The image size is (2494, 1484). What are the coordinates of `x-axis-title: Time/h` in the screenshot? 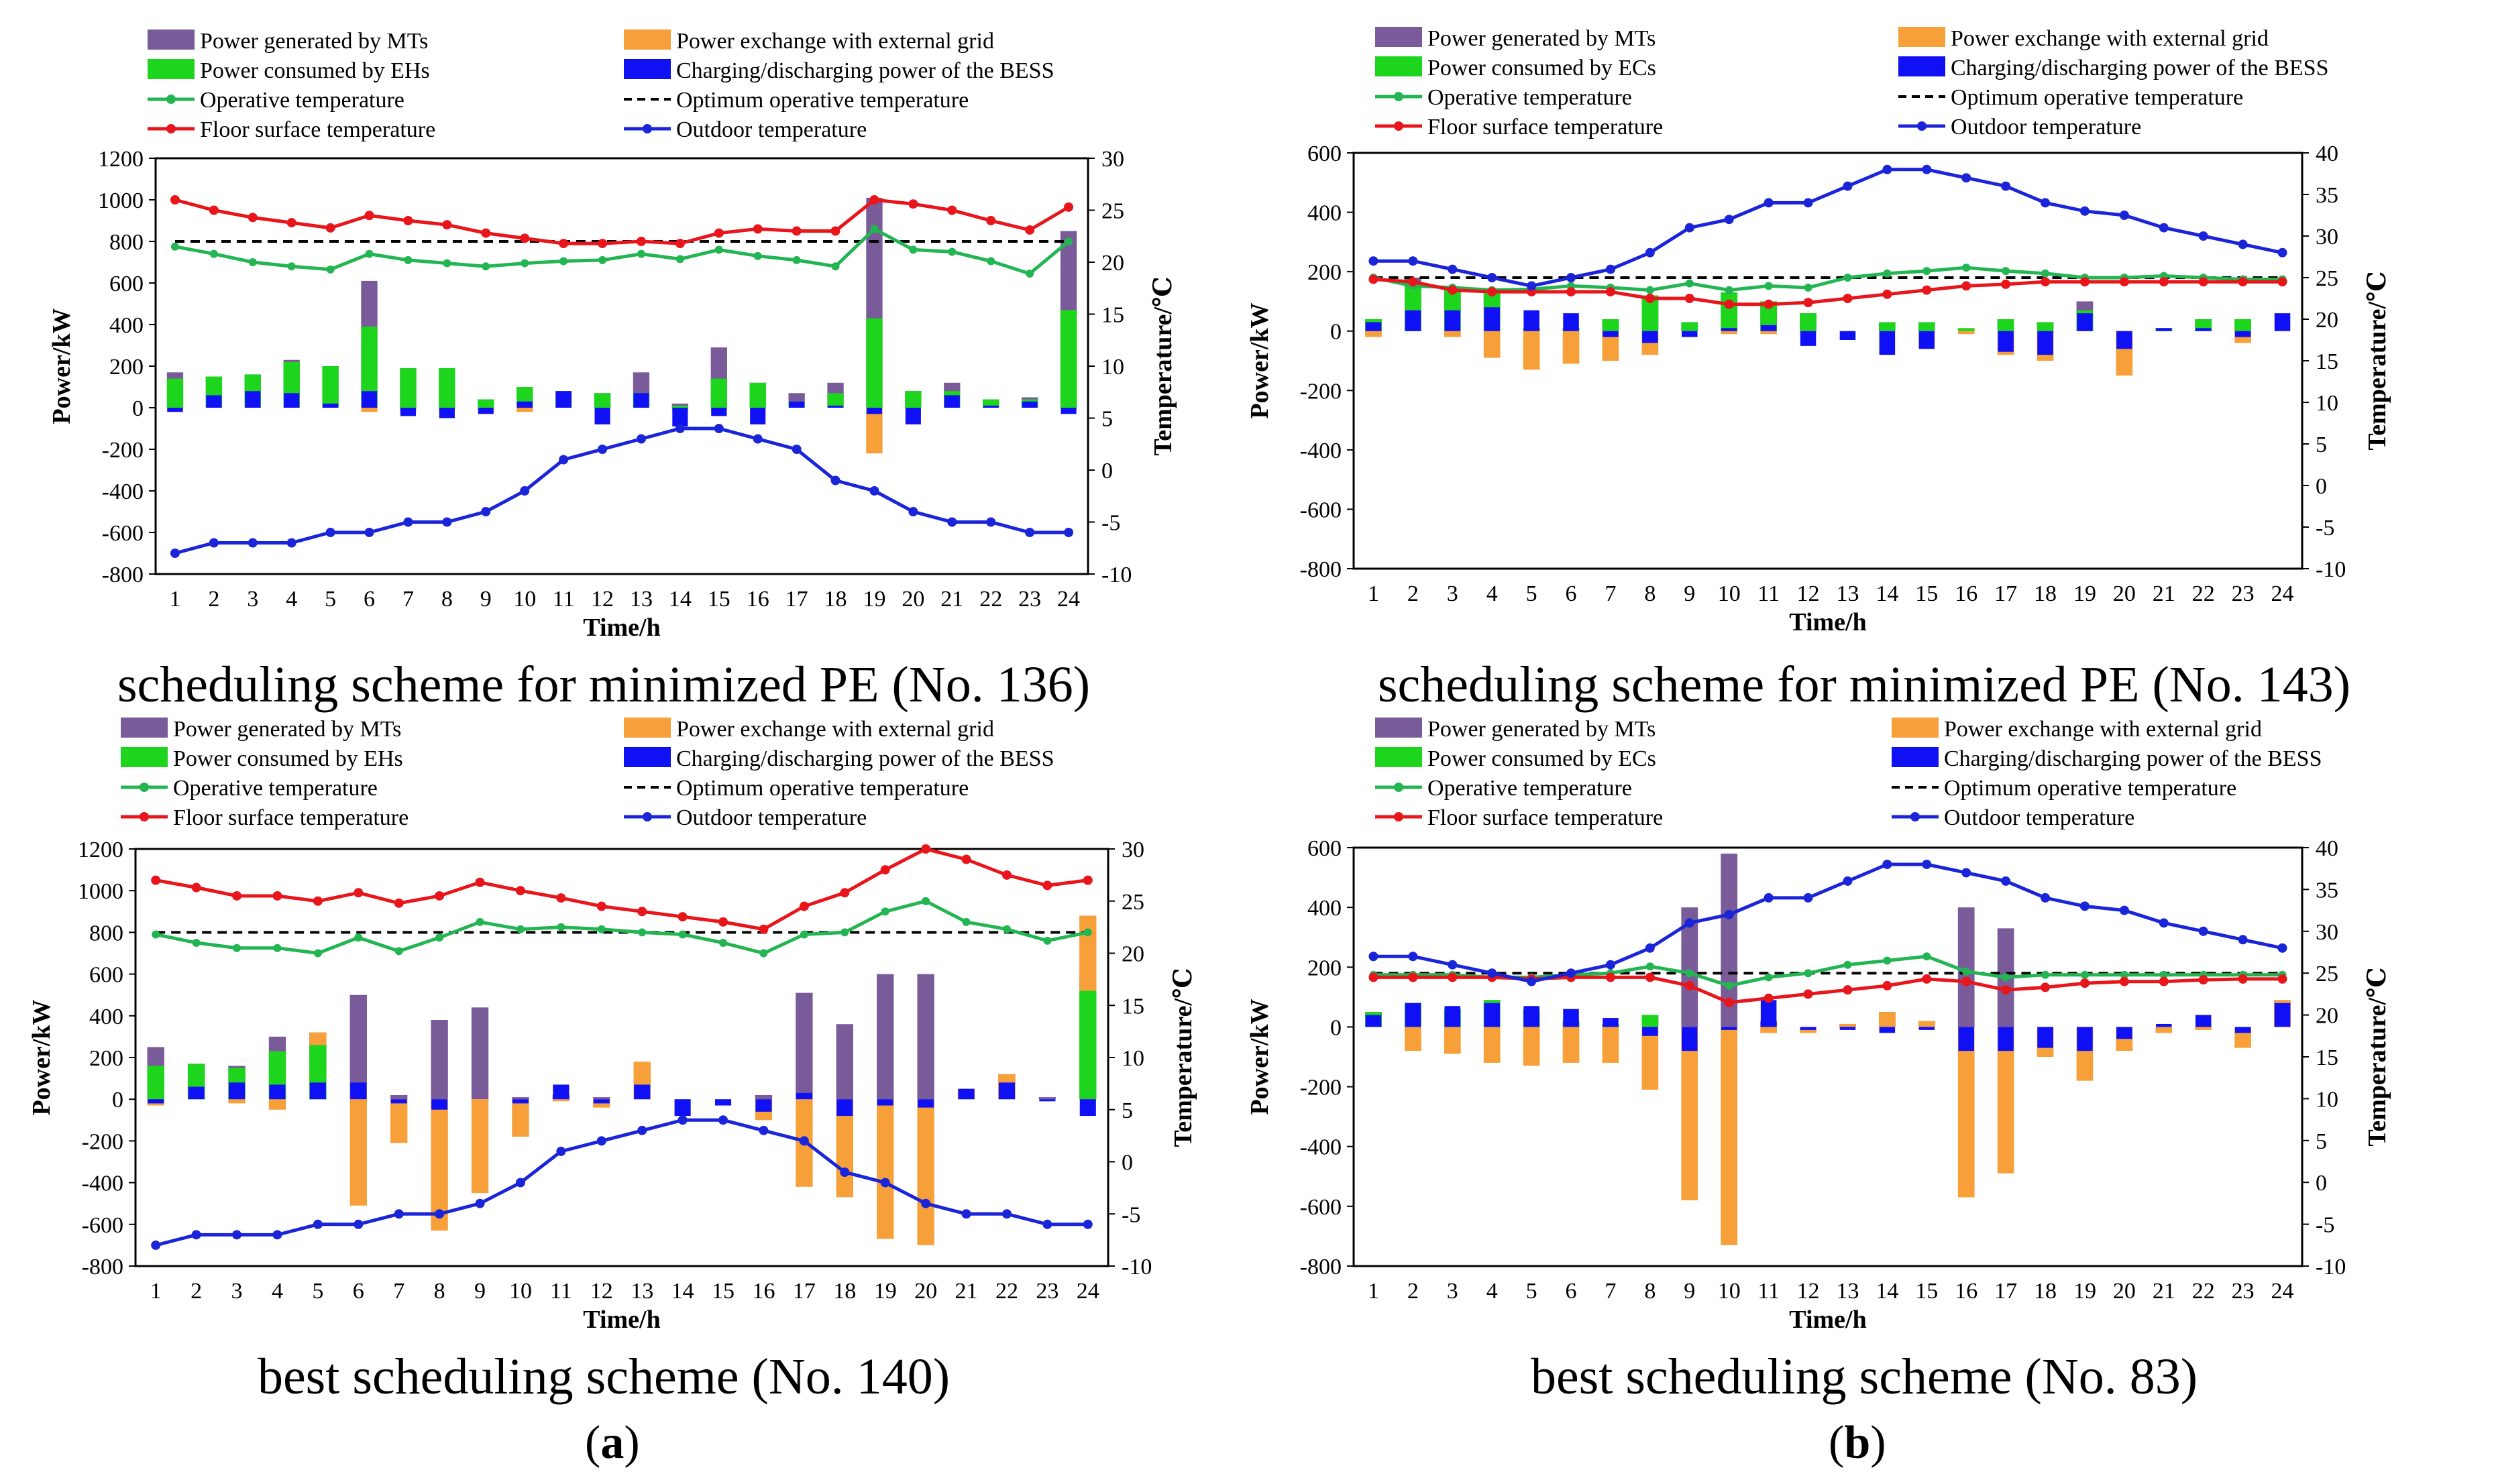 It's located at (1827, 1320).